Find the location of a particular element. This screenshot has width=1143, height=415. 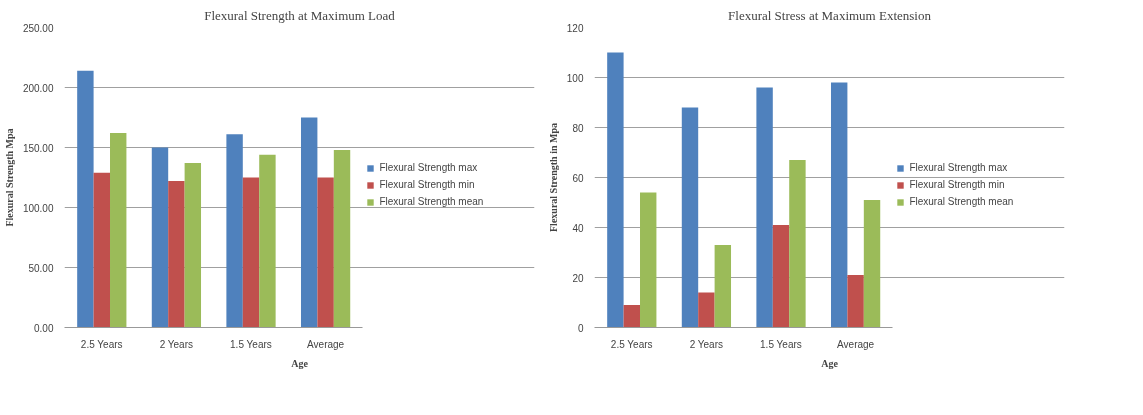

chart-title: Flexural Stress at Maximum Extension is located at coordinates (830, 15).